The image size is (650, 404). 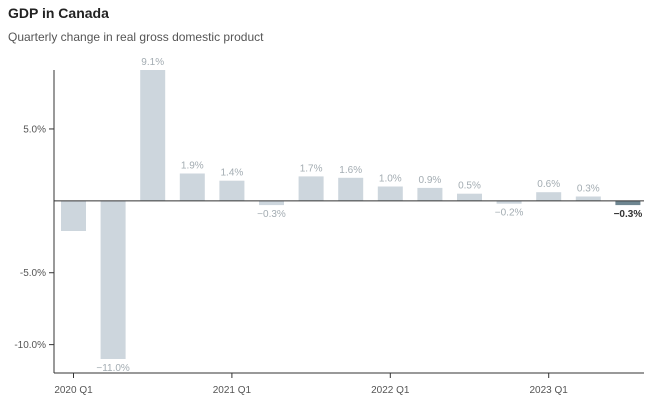 What do you see at coordinates (192, 187) in the screenshot?
I see `bar-2020-q4` at bounding box center [192, 187].